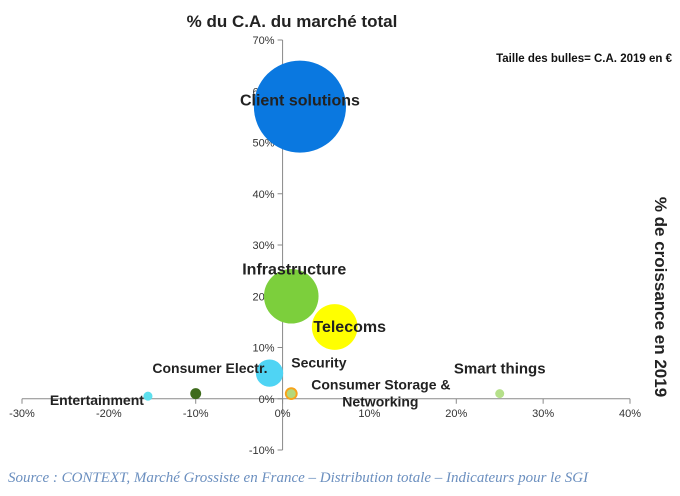 Image resolution: width=680 pixels, height=496 pixels. Describe the element at coordinates (262, 451) in the screenshot. I see `y-tick-label: -10%` at that location.